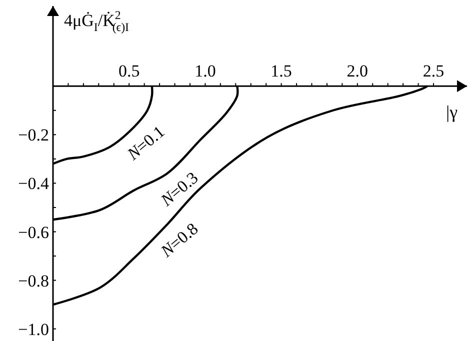  I want to click on y-tick-label: −1.0, so click(33, 329).